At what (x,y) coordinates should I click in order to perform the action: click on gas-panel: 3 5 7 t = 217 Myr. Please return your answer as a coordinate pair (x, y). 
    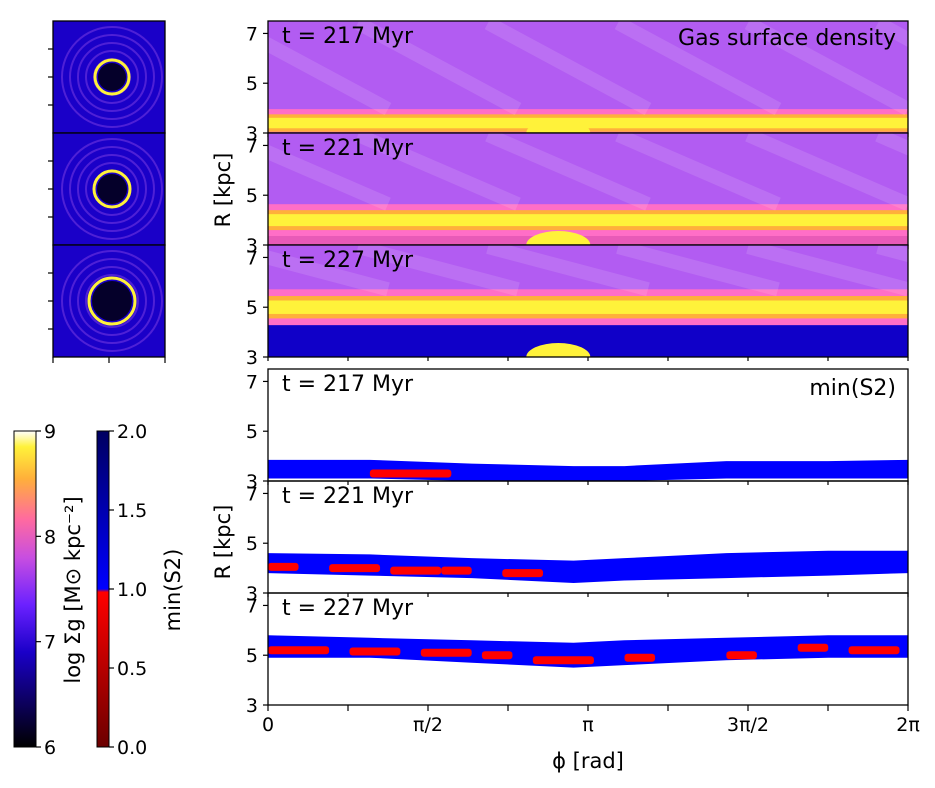
    Looking at the image, I should click on (577, 82).